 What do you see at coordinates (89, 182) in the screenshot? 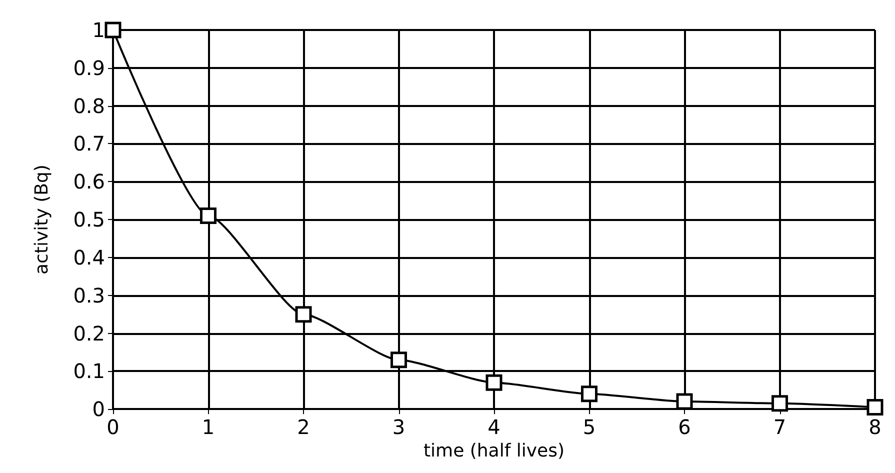
I see `y-tick-label: 0.6` at bounding box center [89, 182].